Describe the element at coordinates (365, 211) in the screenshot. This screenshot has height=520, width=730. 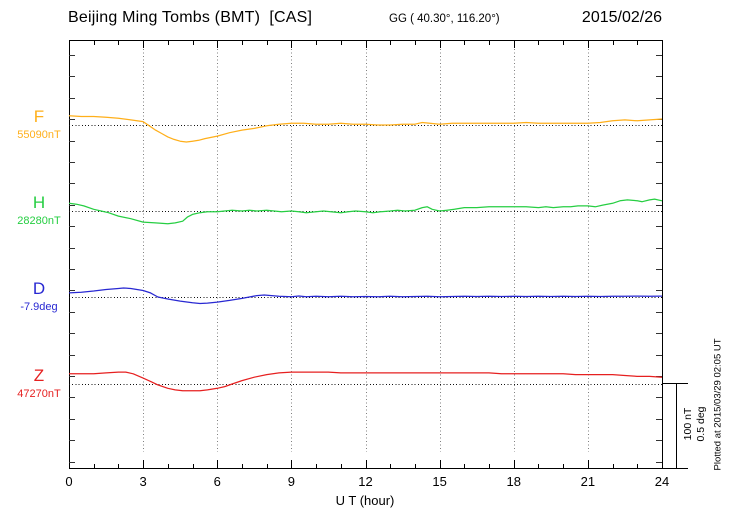
I see `trace-H` at that location.